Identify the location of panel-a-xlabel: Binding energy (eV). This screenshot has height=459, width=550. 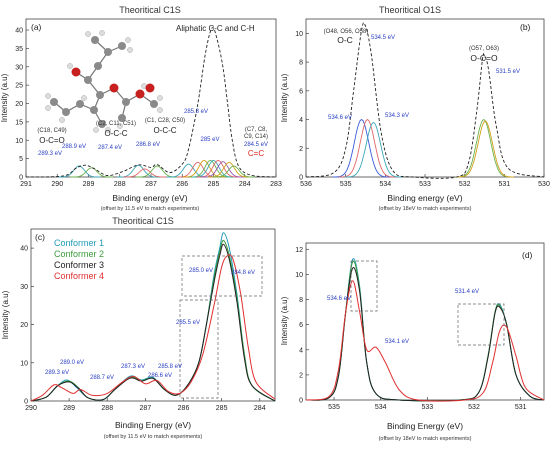
(149, 198).